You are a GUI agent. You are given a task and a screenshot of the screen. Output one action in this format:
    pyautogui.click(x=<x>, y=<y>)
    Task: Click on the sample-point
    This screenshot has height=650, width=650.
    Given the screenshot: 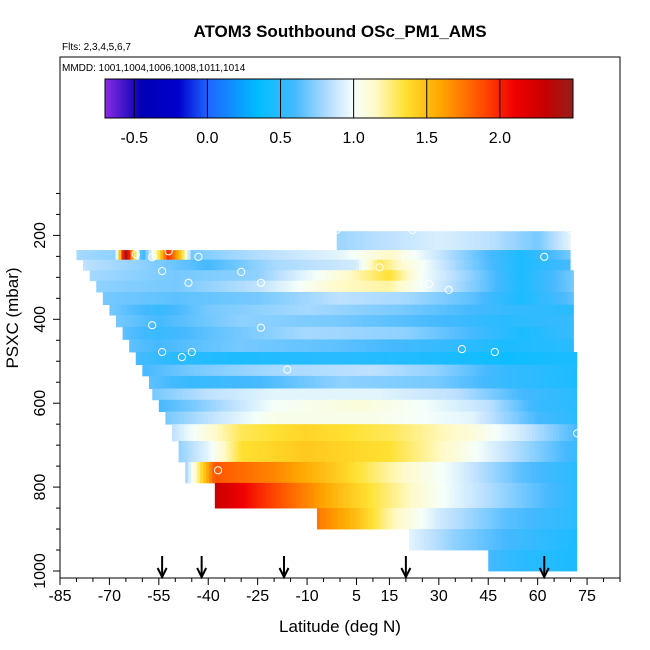 What is the action you would take?
    pyautogui.click(x=494, y=352)
    